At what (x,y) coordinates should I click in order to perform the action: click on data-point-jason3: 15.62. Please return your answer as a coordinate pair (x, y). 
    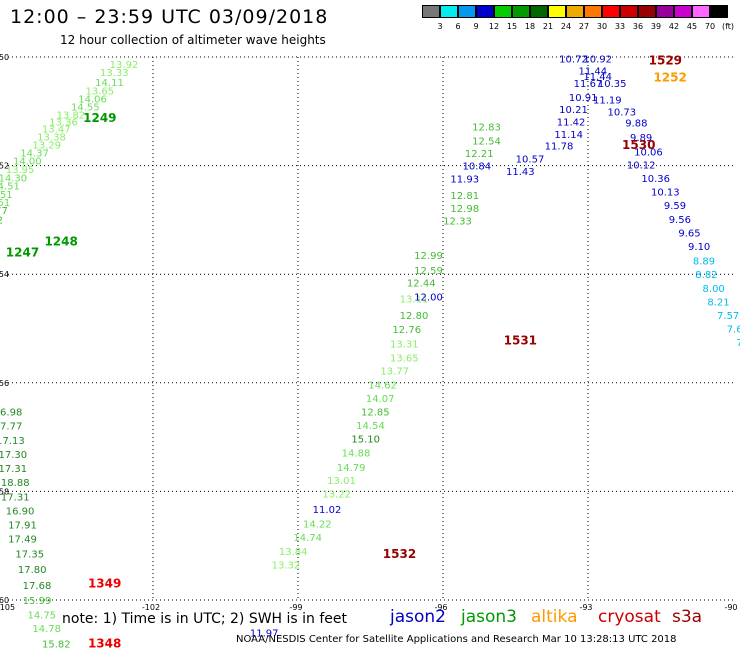
    Looking at the image, I should click on (1, 220).